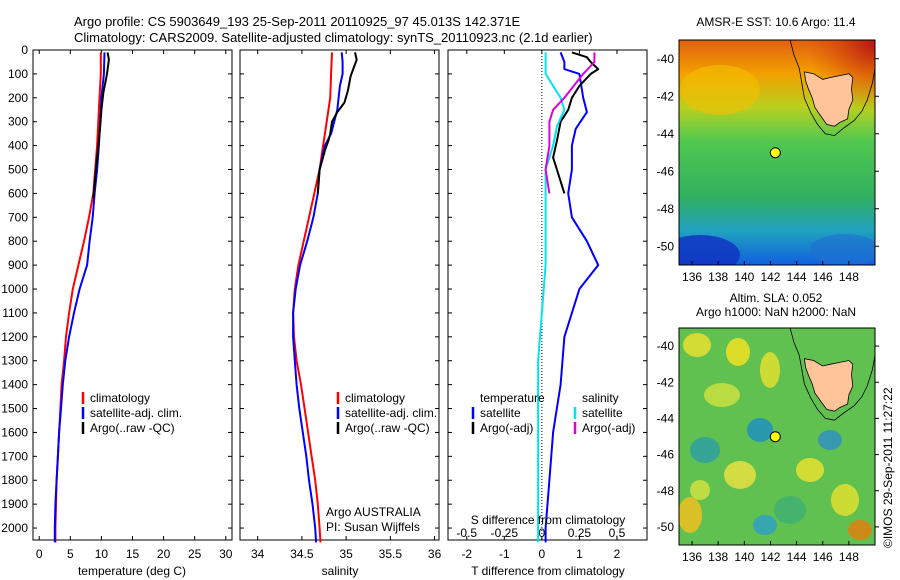 This screenshot has height=580, width=900. I want to click on lat-tick-label: -40, so click(666, 346).